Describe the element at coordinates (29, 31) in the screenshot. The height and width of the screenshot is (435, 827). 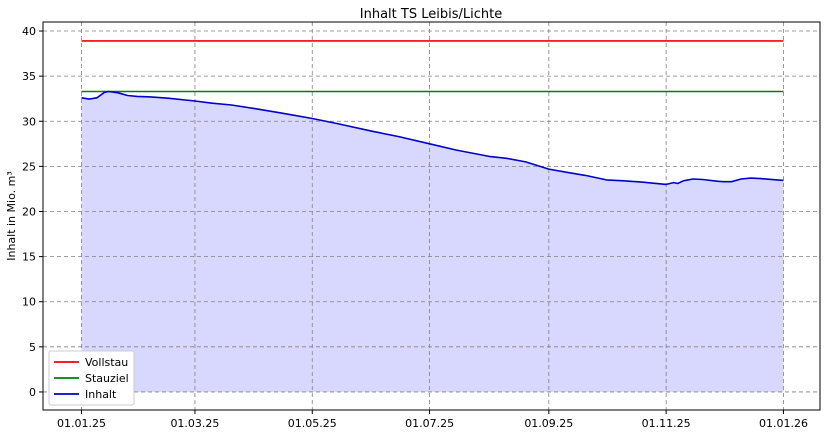
I see `y-tick-label: 40` at that location.